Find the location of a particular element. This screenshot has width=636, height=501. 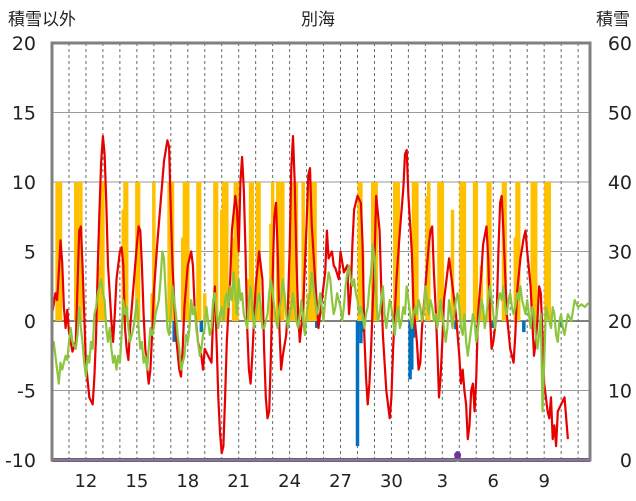

x-tick-label: 21 is located at coordinates (238, 481).